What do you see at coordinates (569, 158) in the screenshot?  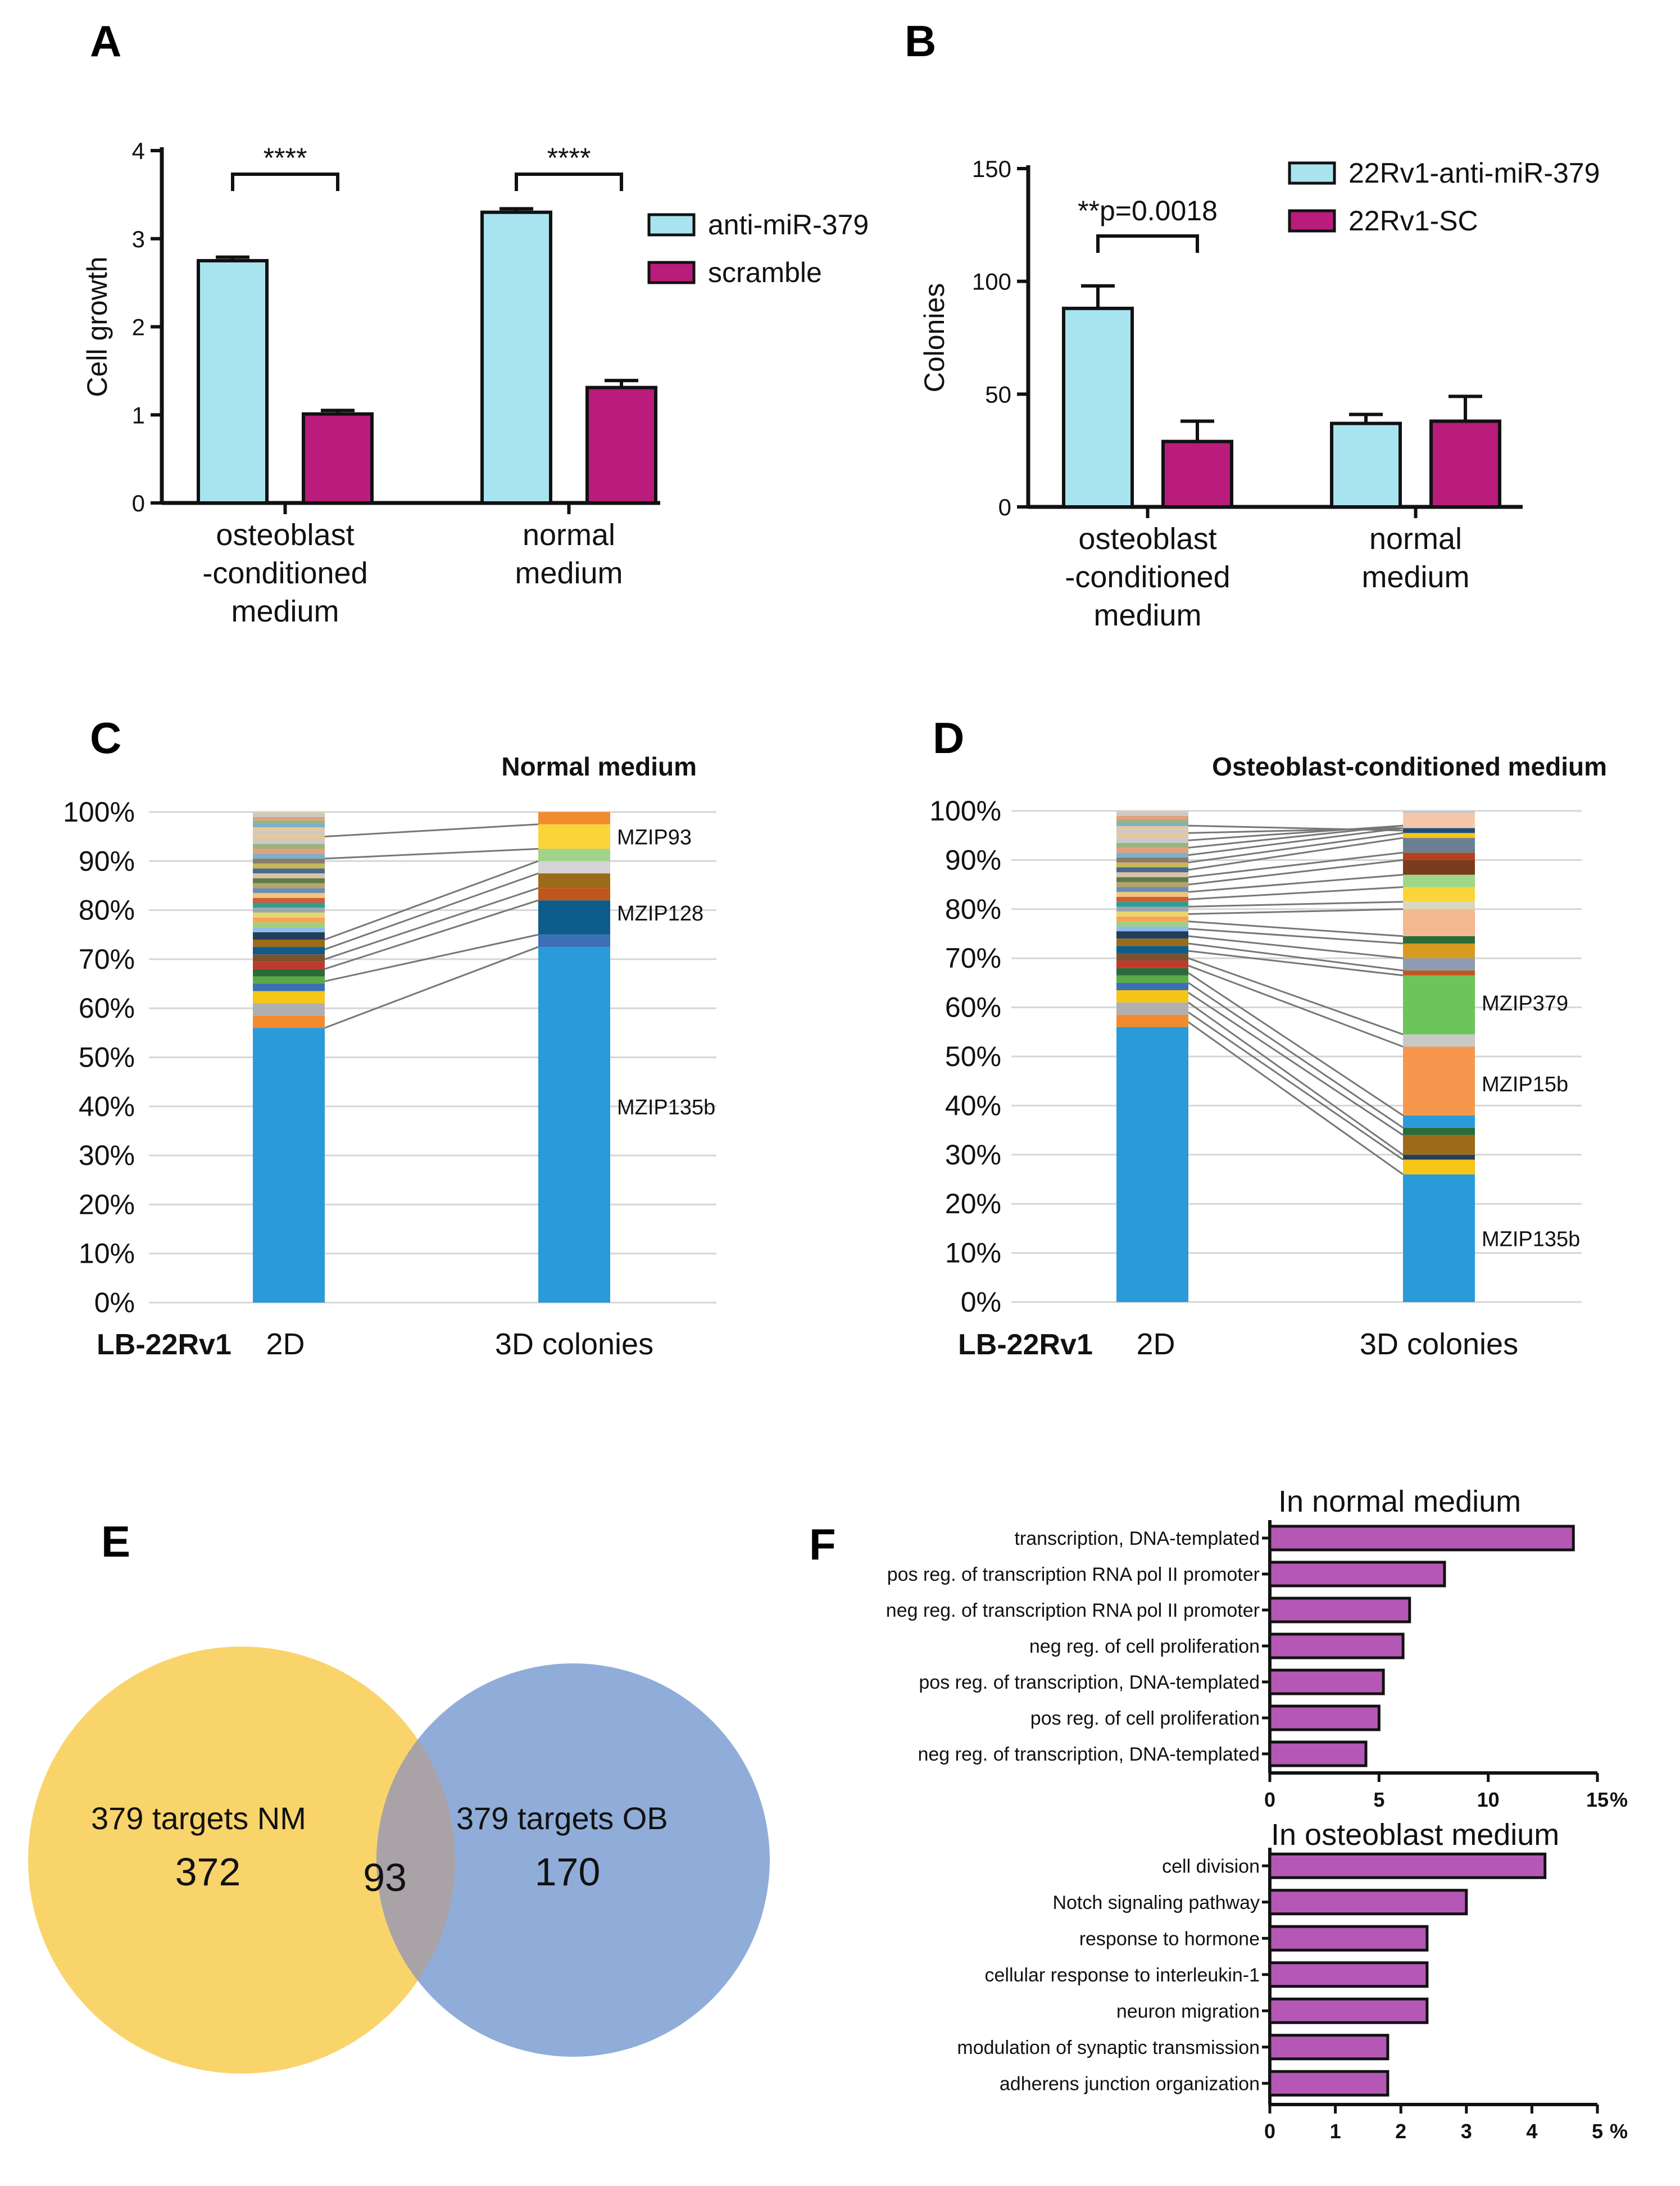 I see `significance-label: ****` at bounding box center [569, 158].